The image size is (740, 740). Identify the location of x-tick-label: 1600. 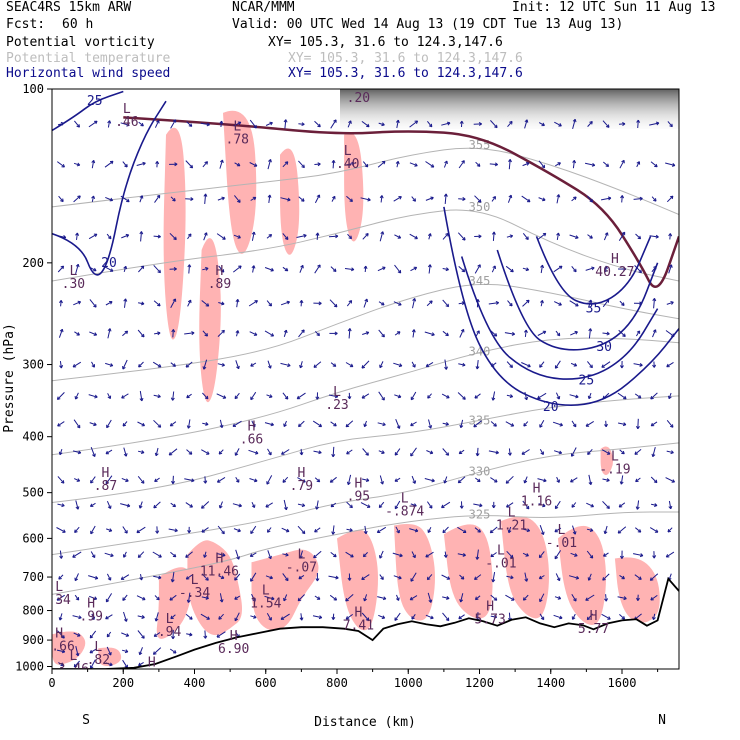
(622, 683).